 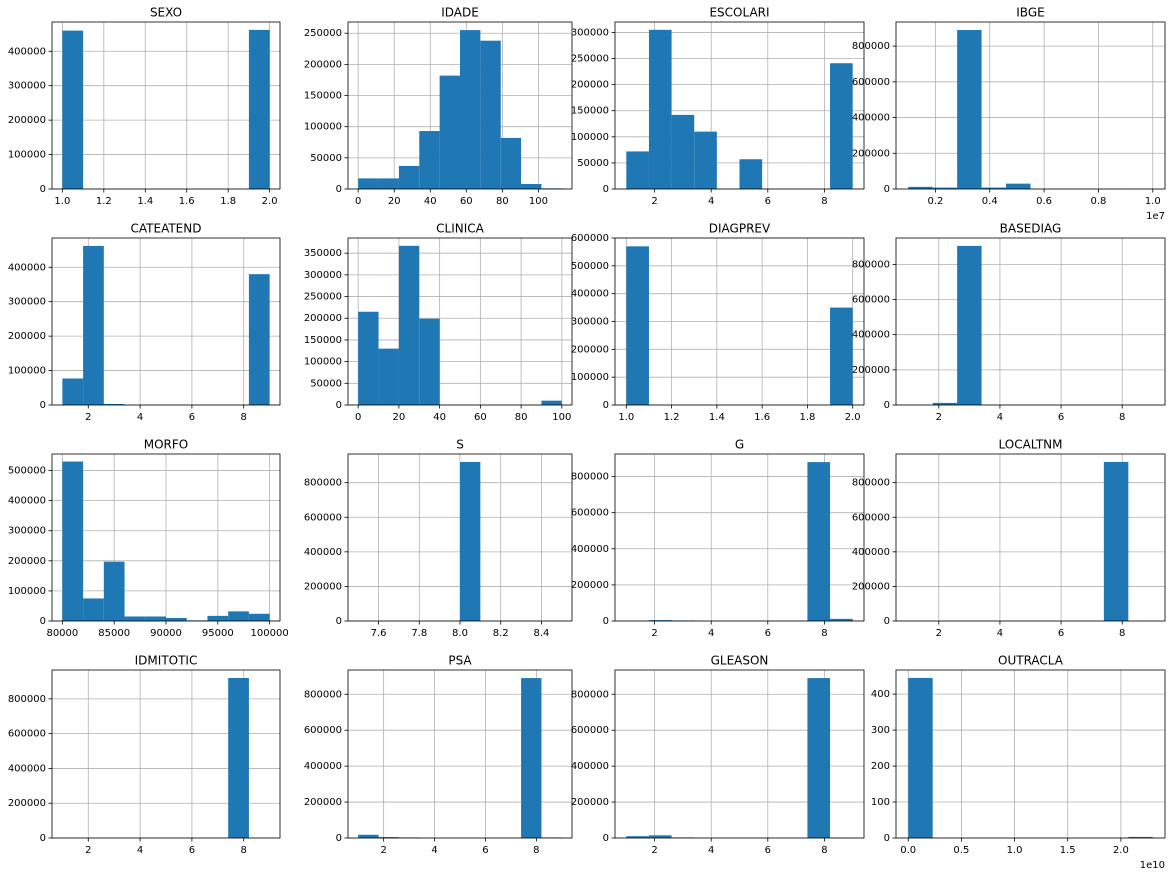 I want to click on y-tick-label: 150000, so click(x=590, y=111).